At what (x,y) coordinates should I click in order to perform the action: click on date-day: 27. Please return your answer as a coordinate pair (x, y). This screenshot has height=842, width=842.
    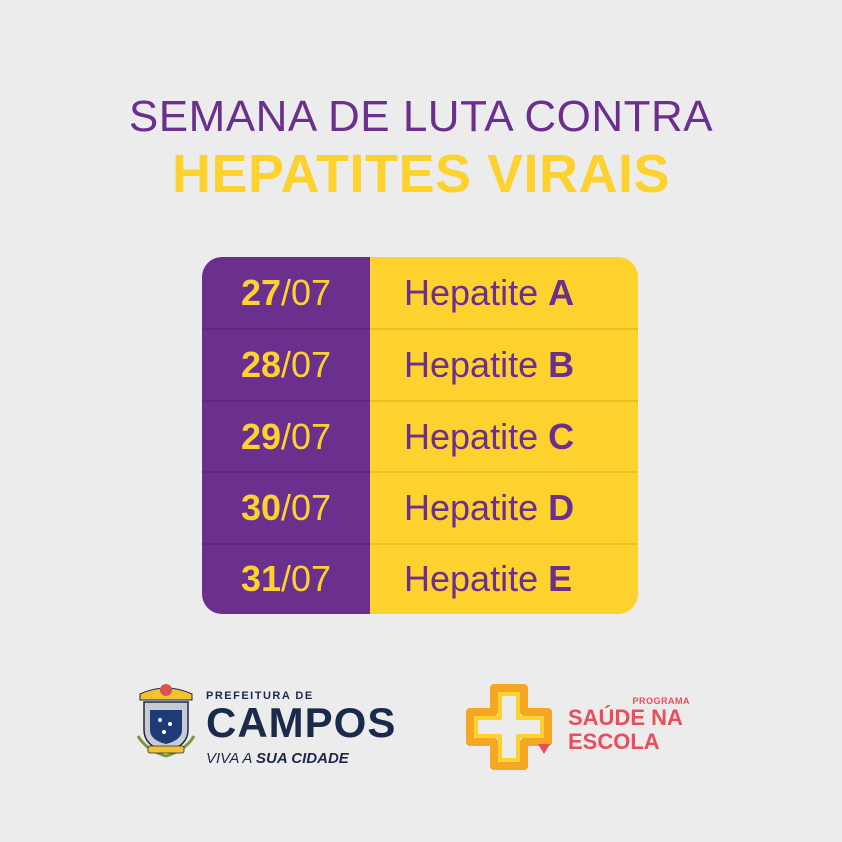
    Looking at the image, I should click on (260, 292).